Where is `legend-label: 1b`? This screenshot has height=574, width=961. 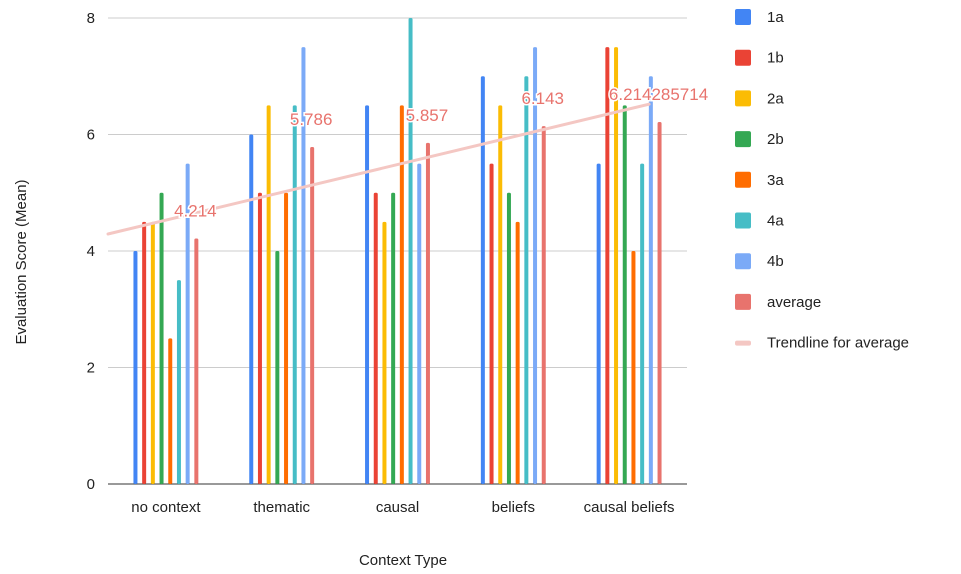 legend-label: 1b is located at coordinates (775, 58).